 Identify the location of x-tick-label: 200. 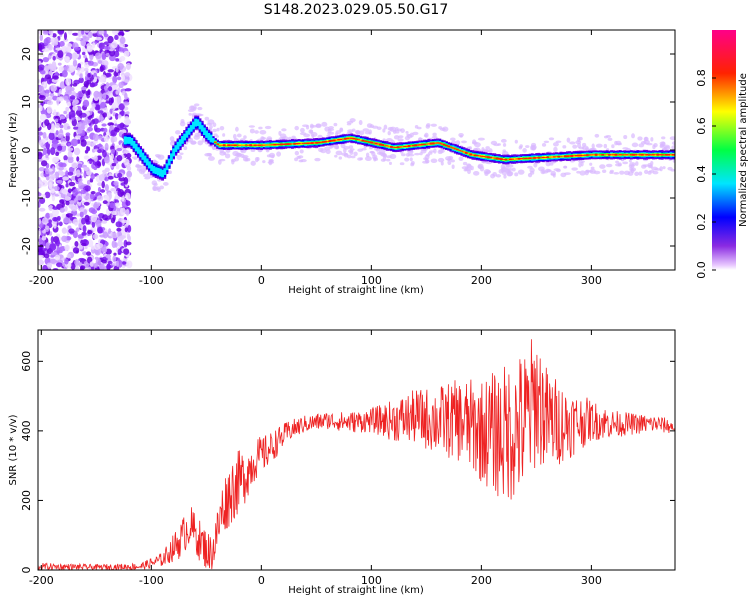
(481, 580).